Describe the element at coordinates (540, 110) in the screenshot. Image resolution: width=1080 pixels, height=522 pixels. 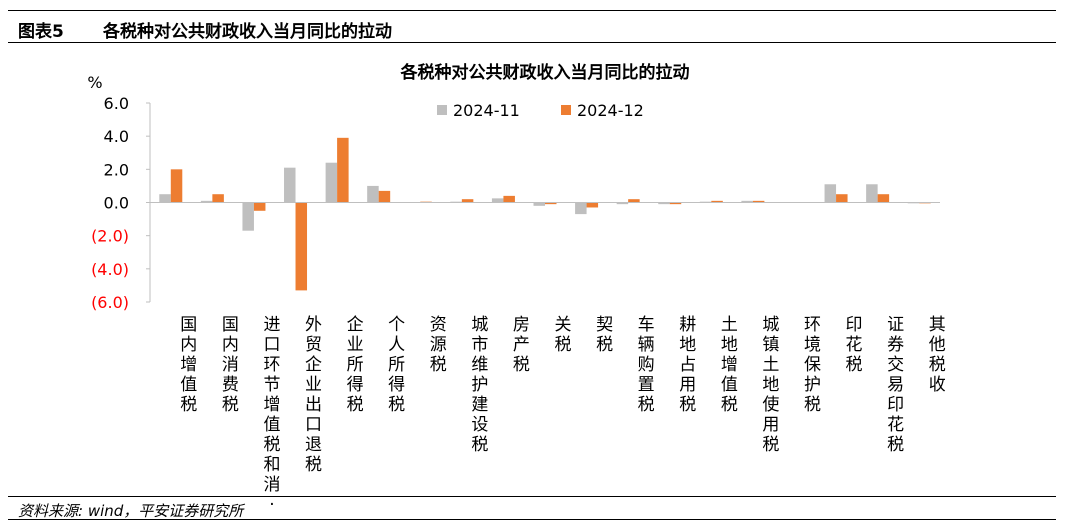
I see `legend: 2024-11 2024-12` at that location.